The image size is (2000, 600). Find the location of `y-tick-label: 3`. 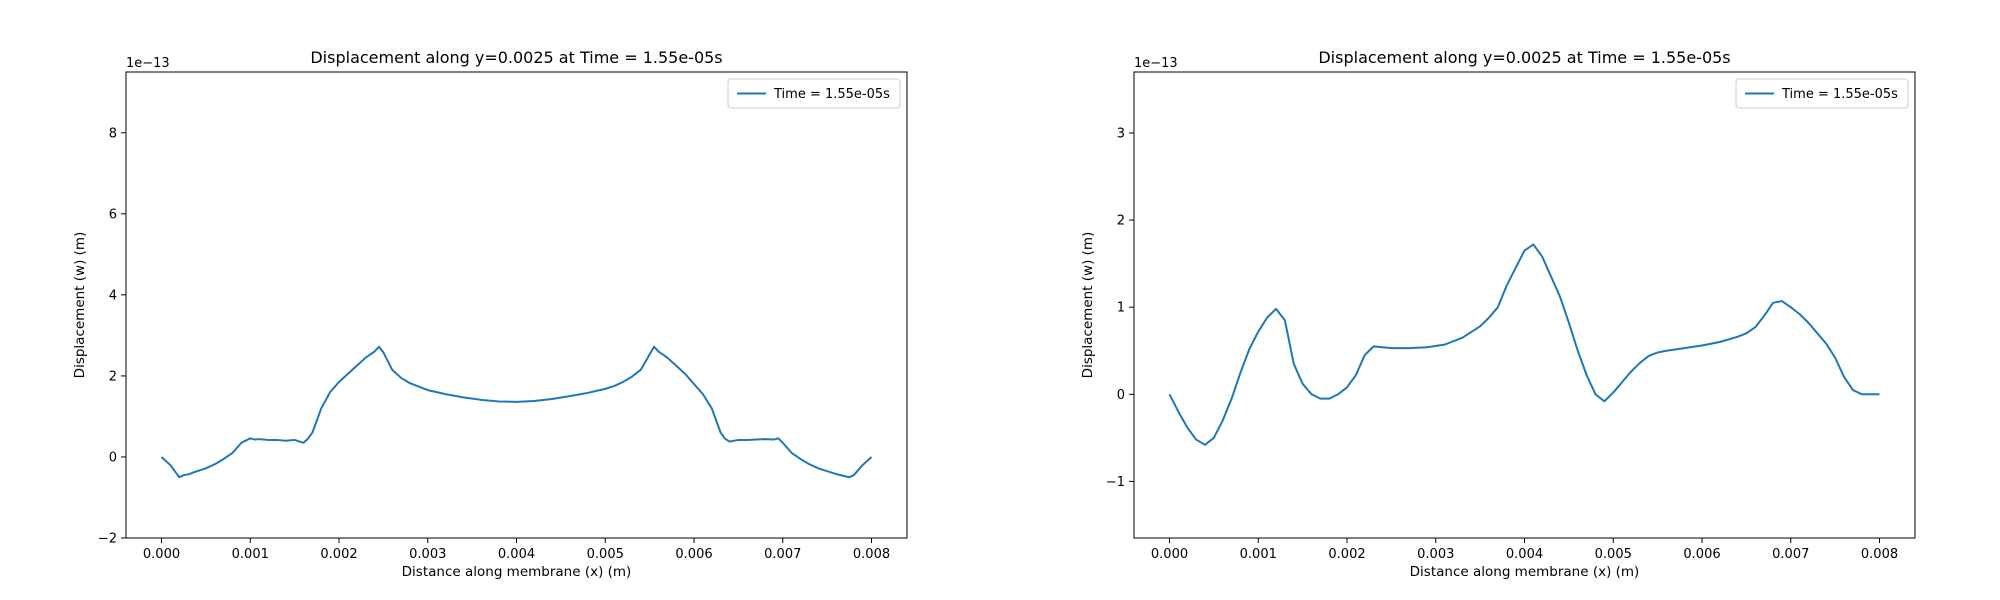

y-tick-label: 3 is located at coordinates (1121, 133).